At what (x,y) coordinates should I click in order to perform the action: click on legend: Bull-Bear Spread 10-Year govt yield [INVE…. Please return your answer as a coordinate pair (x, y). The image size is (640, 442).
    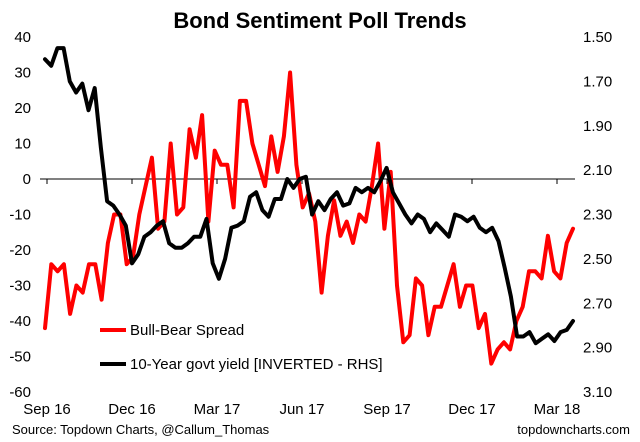
    Looking at the image, I should click on (241, 347).